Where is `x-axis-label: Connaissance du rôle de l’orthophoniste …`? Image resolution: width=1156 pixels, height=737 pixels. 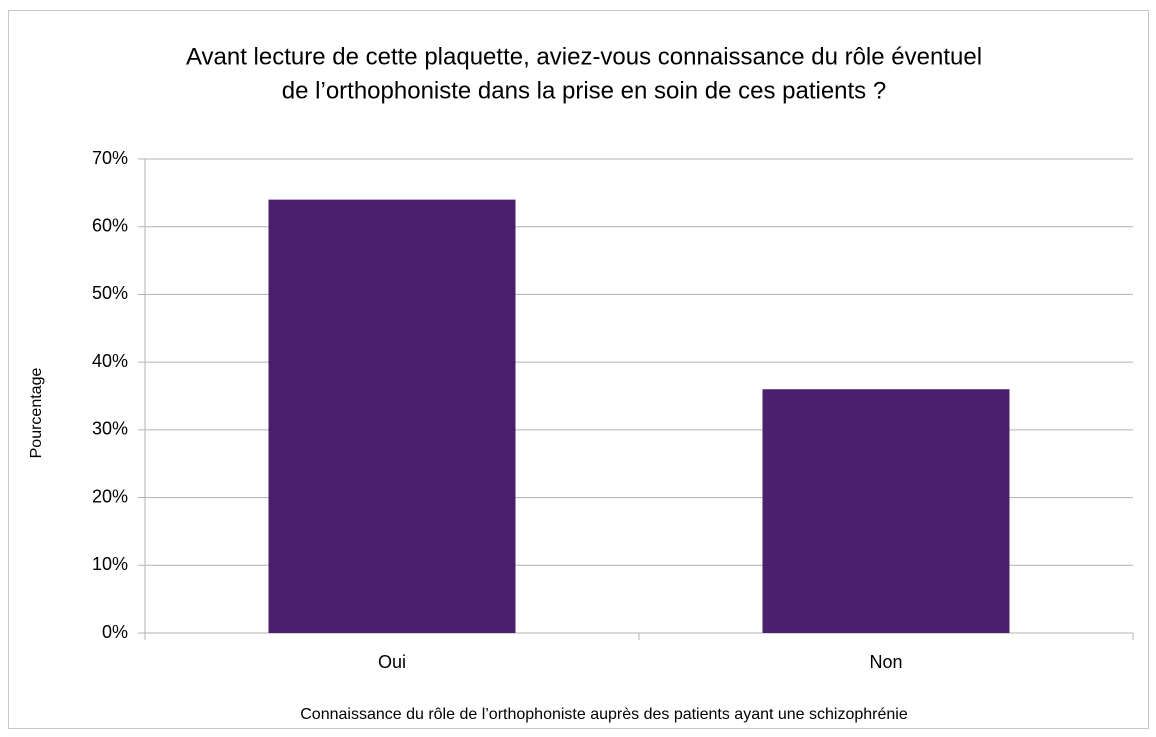
x-axis-label: Connaissance du rôle de l’orthophoniste … is located at coordinates (604, 714).